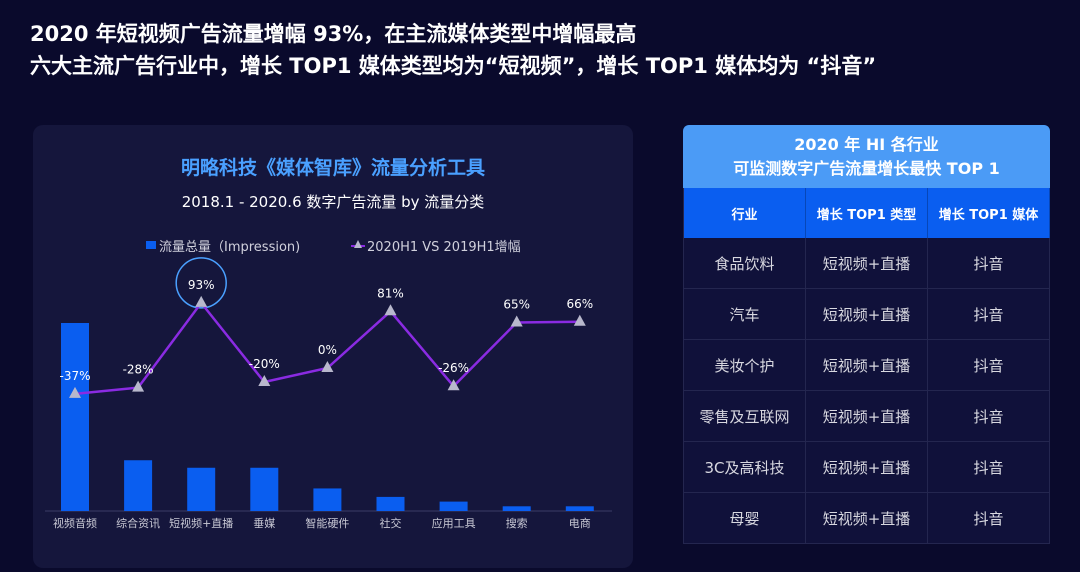 The height and width of the screenshot is (572, 1080). I want to click on growth-data-label: -28%, so click(138, 370).